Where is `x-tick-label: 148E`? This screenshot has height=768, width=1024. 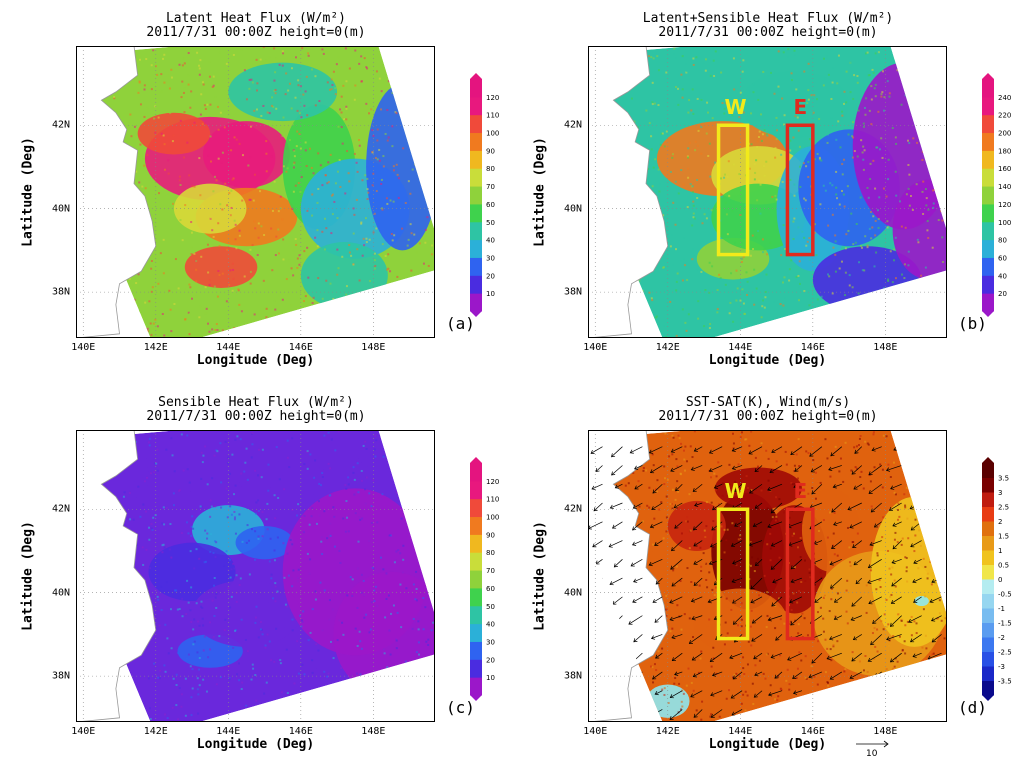 x-tick-label: 148E is located at coordinates (373, 731).